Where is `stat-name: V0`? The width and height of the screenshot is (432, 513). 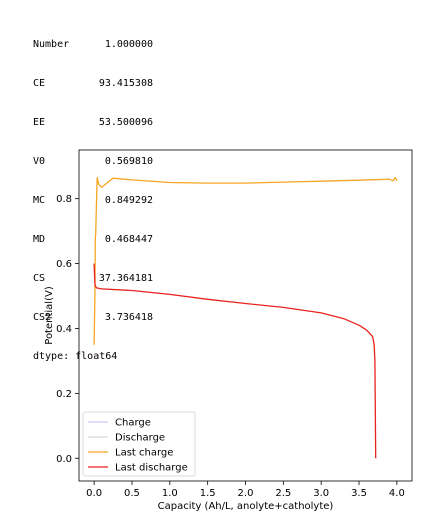 stat-name: V0 is located at coordinates (39, 161).